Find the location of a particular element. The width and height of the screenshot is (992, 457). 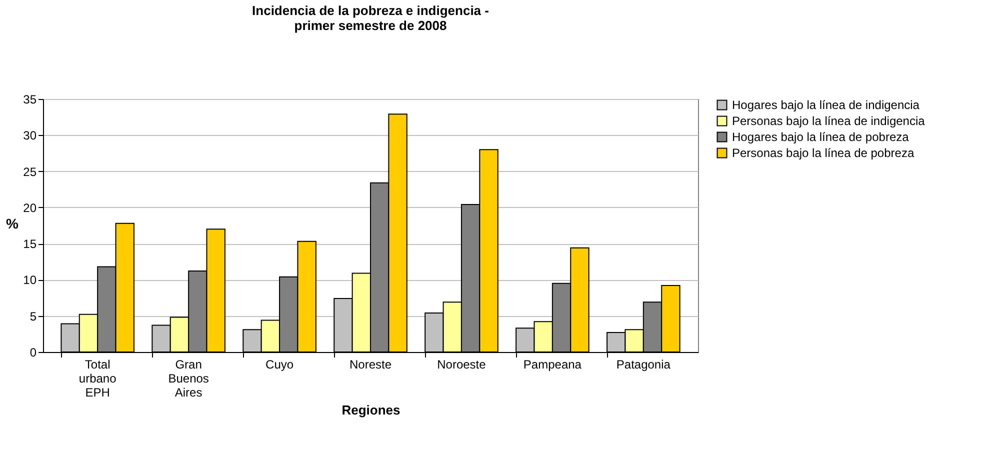

x-tick-label: Total urbano EPH is located at coordinates (97, 379).